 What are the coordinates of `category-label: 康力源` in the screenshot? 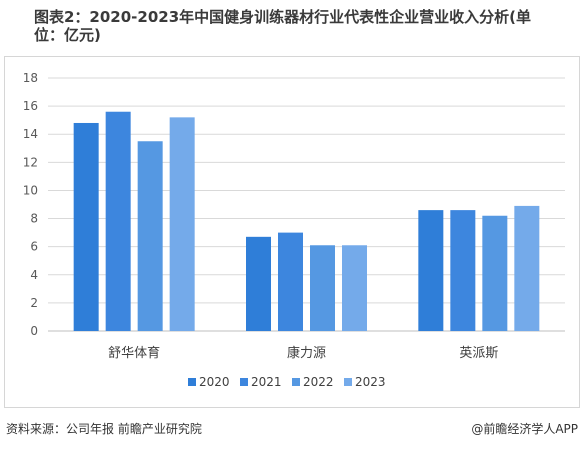 It's located at (306, 353).